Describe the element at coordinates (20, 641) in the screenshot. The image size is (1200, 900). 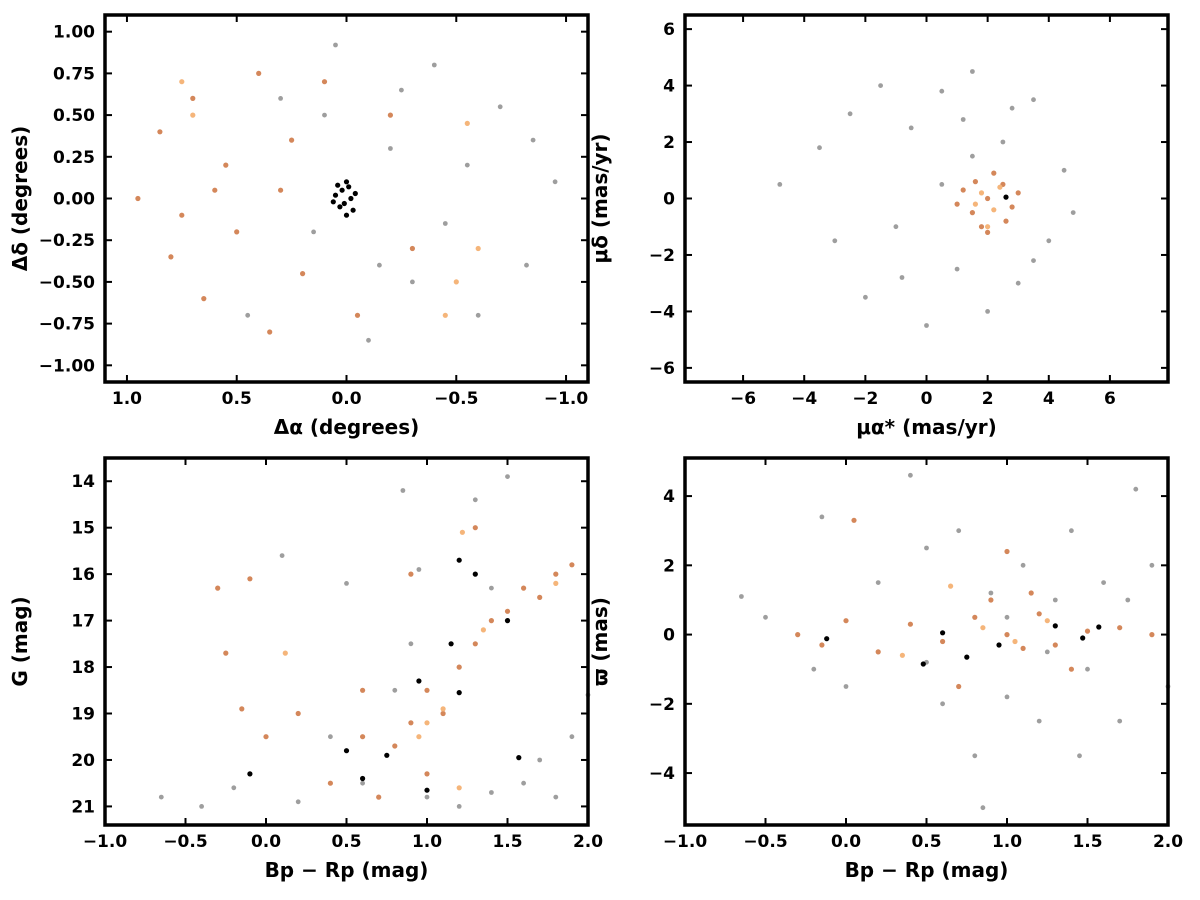
I see `y-axis-label: G (mag)` at that location.